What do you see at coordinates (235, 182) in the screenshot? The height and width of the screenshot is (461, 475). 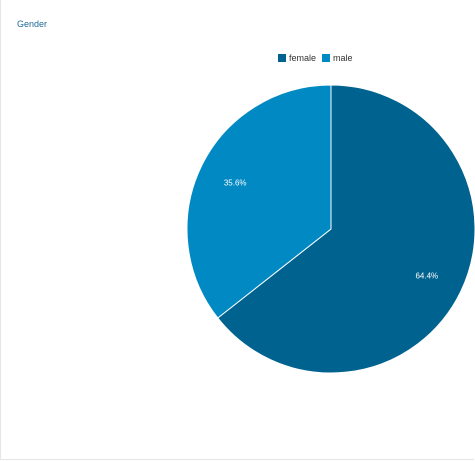 I see `pie-label-male: 35.6%` at bounding box center [235, 182].